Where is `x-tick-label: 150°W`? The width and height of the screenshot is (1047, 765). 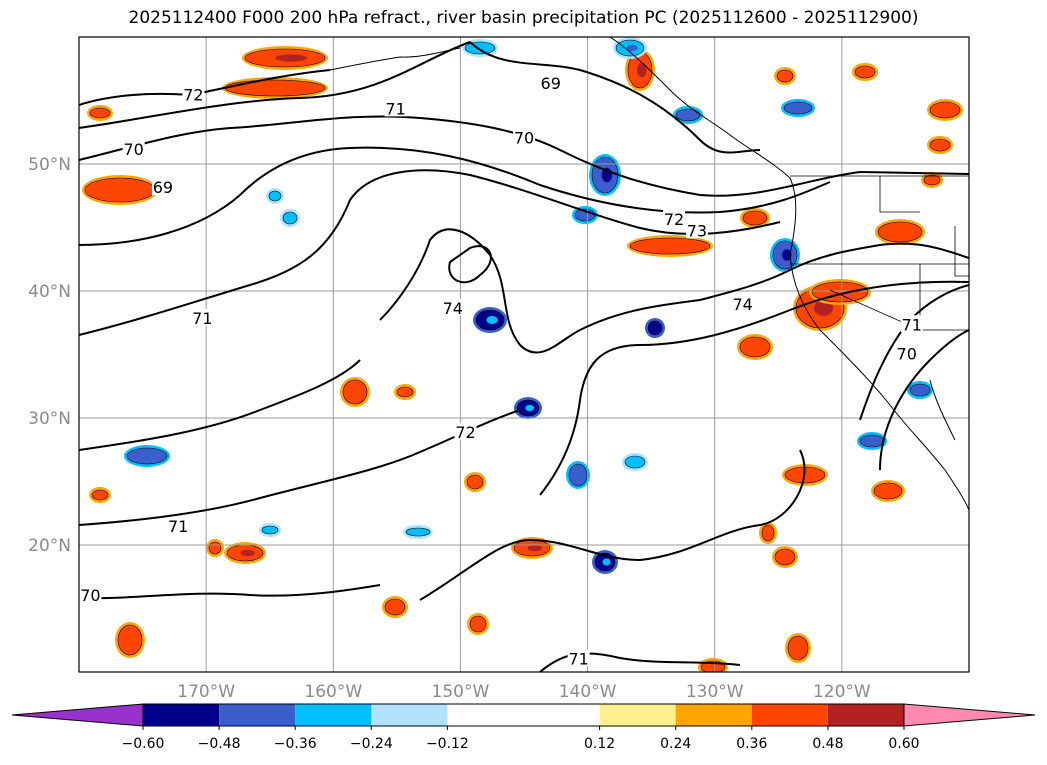 x-tick-label: 150°W is located at coordinates (461, 692).